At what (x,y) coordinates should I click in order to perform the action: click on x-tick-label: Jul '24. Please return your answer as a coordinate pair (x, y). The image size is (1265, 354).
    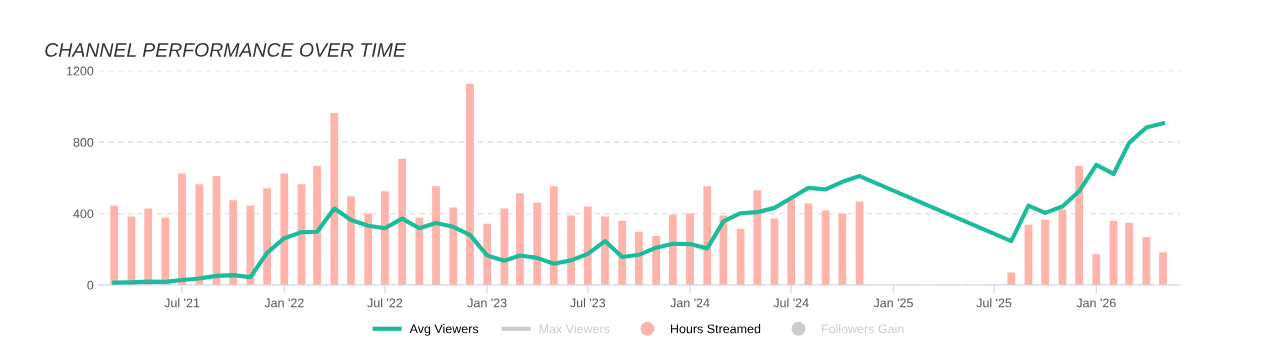
    Looking at the image, I should click on (791, 303).